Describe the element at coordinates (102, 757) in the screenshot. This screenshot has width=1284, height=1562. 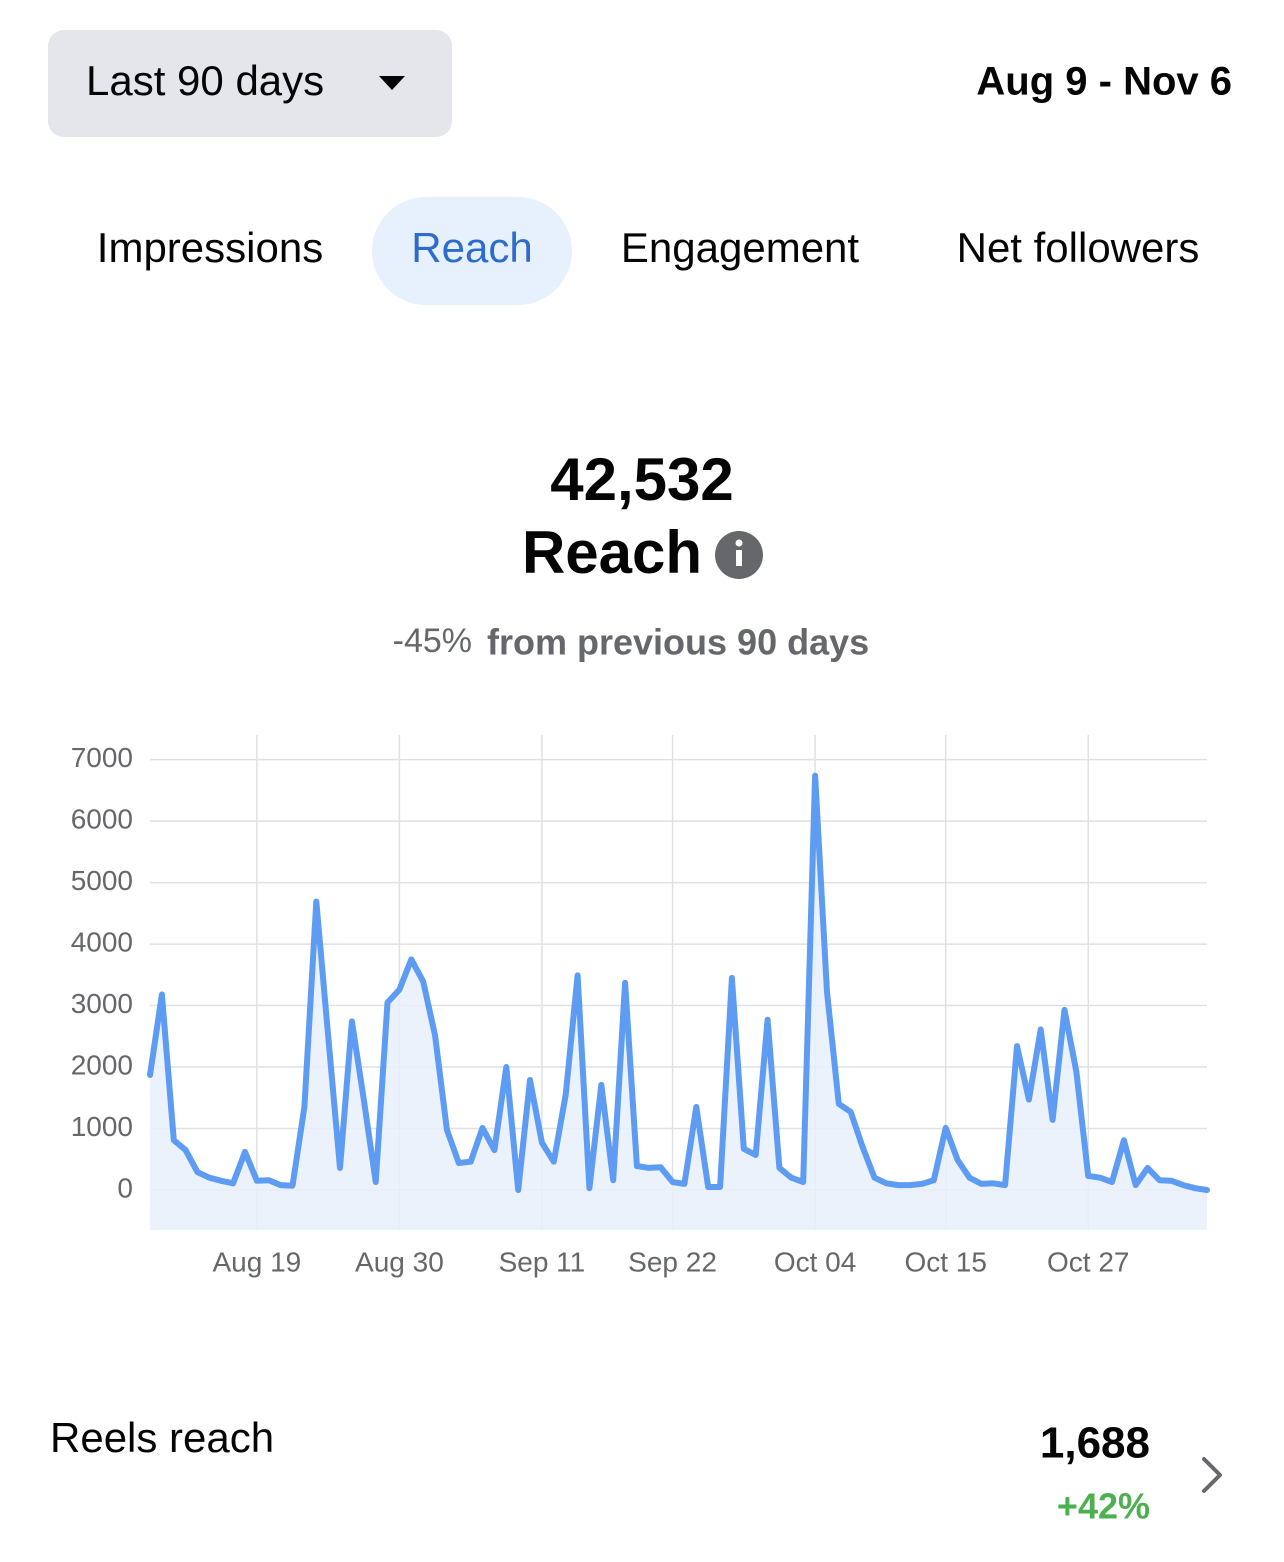
I see `y-tick-label: 7000` at that location.